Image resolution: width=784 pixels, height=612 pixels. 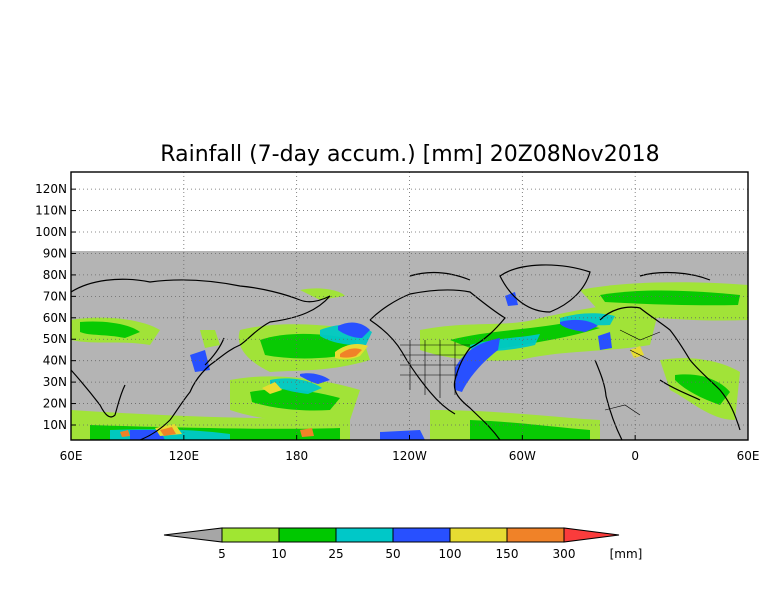 What do you see at coordinates (635, 456) in the screenshot?
I see `lon-tick-label: 0` at bounding box center [635, 456].